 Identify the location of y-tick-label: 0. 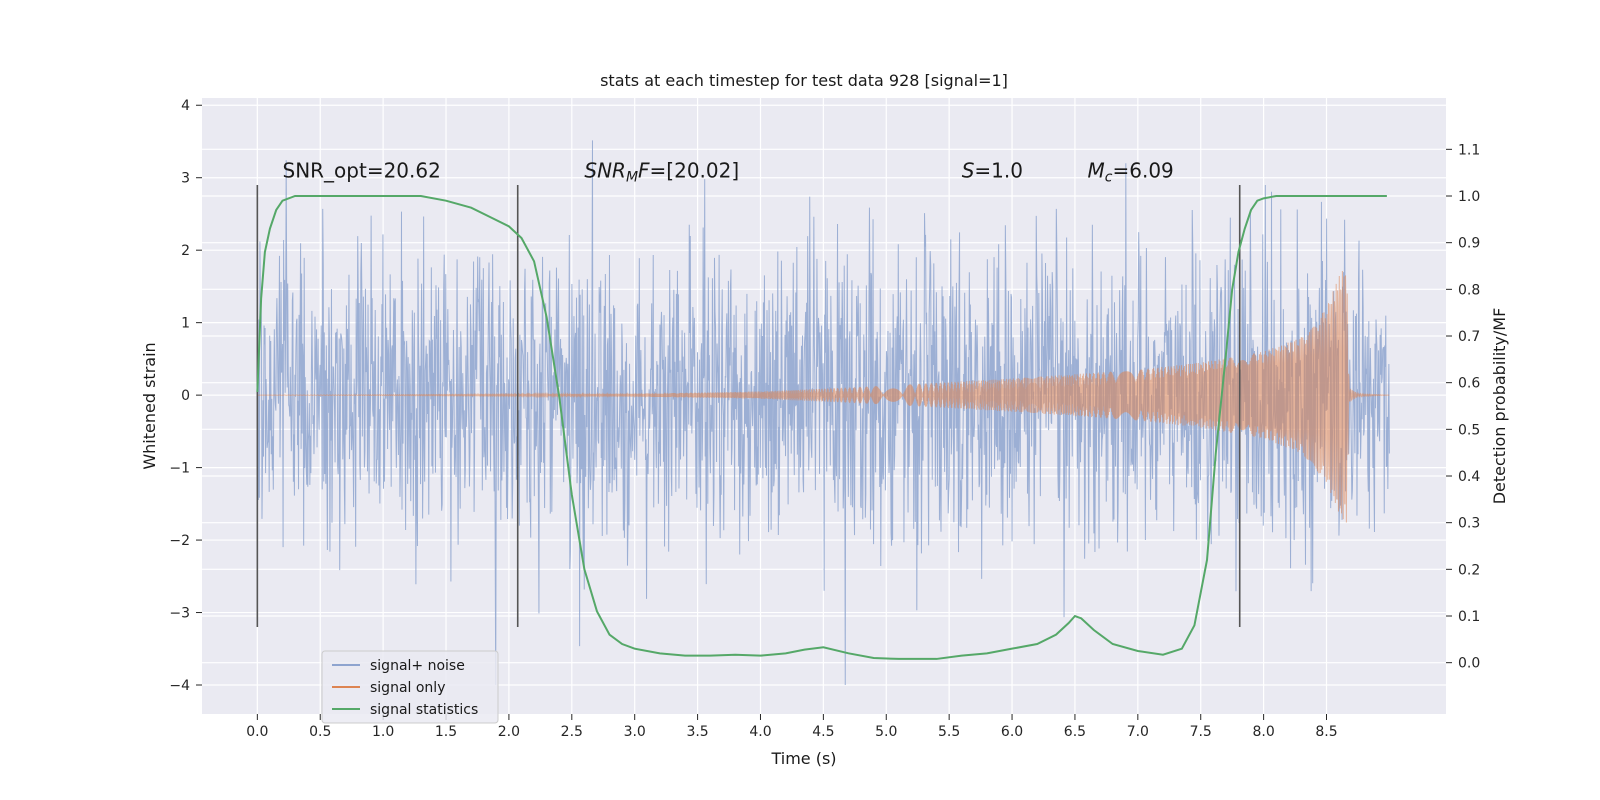
(185, 396).